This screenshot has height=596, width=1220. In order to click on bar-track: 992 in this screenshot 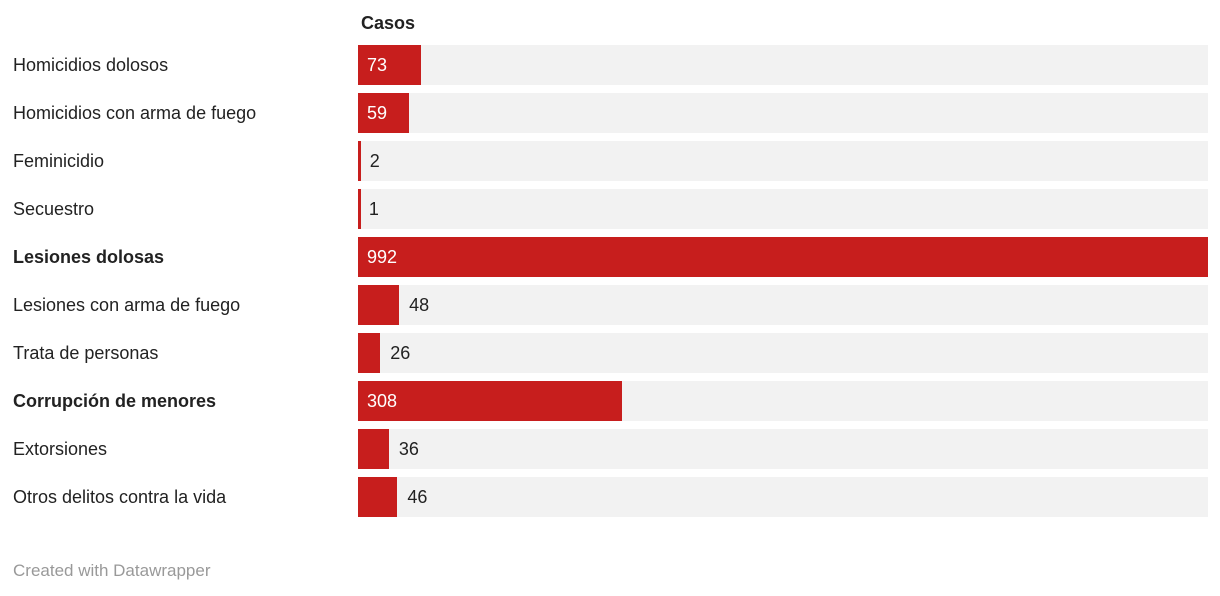, I will do `click(783, 257)`.